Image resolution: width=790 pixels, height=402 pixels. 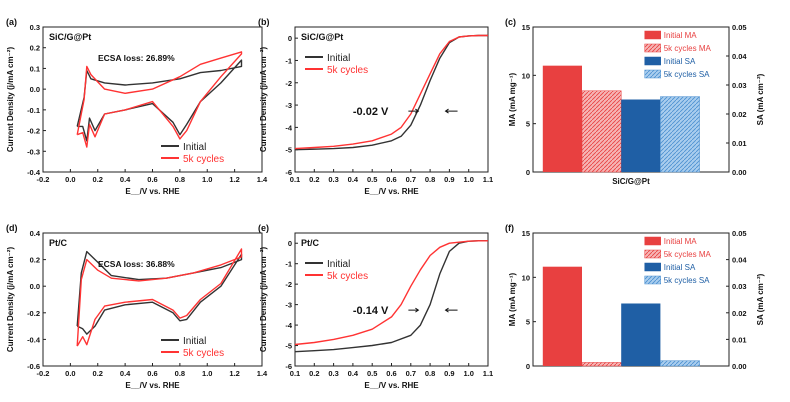 What do you see at coordinates (680, 134) in the screenshot?
I see `bar-5k-cycles-sa` at bounding box center [680, 134].